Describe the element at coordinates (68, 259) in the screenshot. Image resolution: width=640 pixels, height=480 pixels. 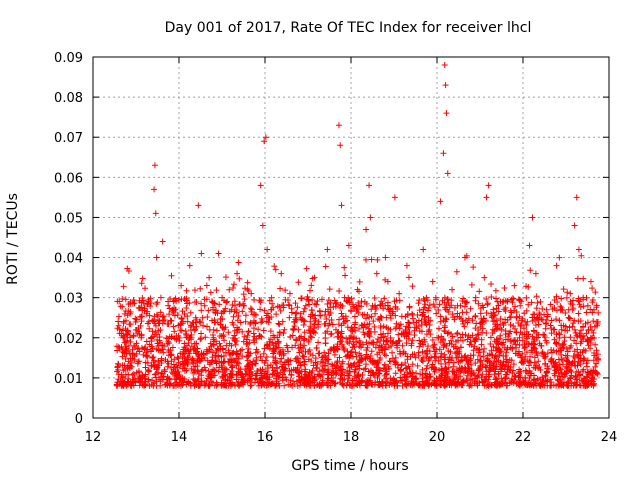
I see `y-tick-label: 0.04` at that location.